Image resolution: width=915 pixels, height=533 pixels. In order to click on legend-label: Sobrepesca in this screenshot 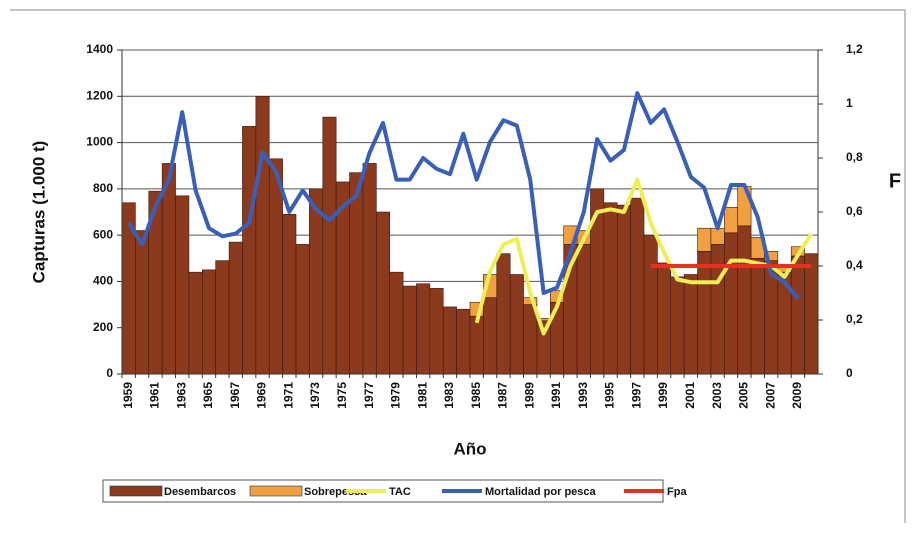, I will do `click(335, 492)`.